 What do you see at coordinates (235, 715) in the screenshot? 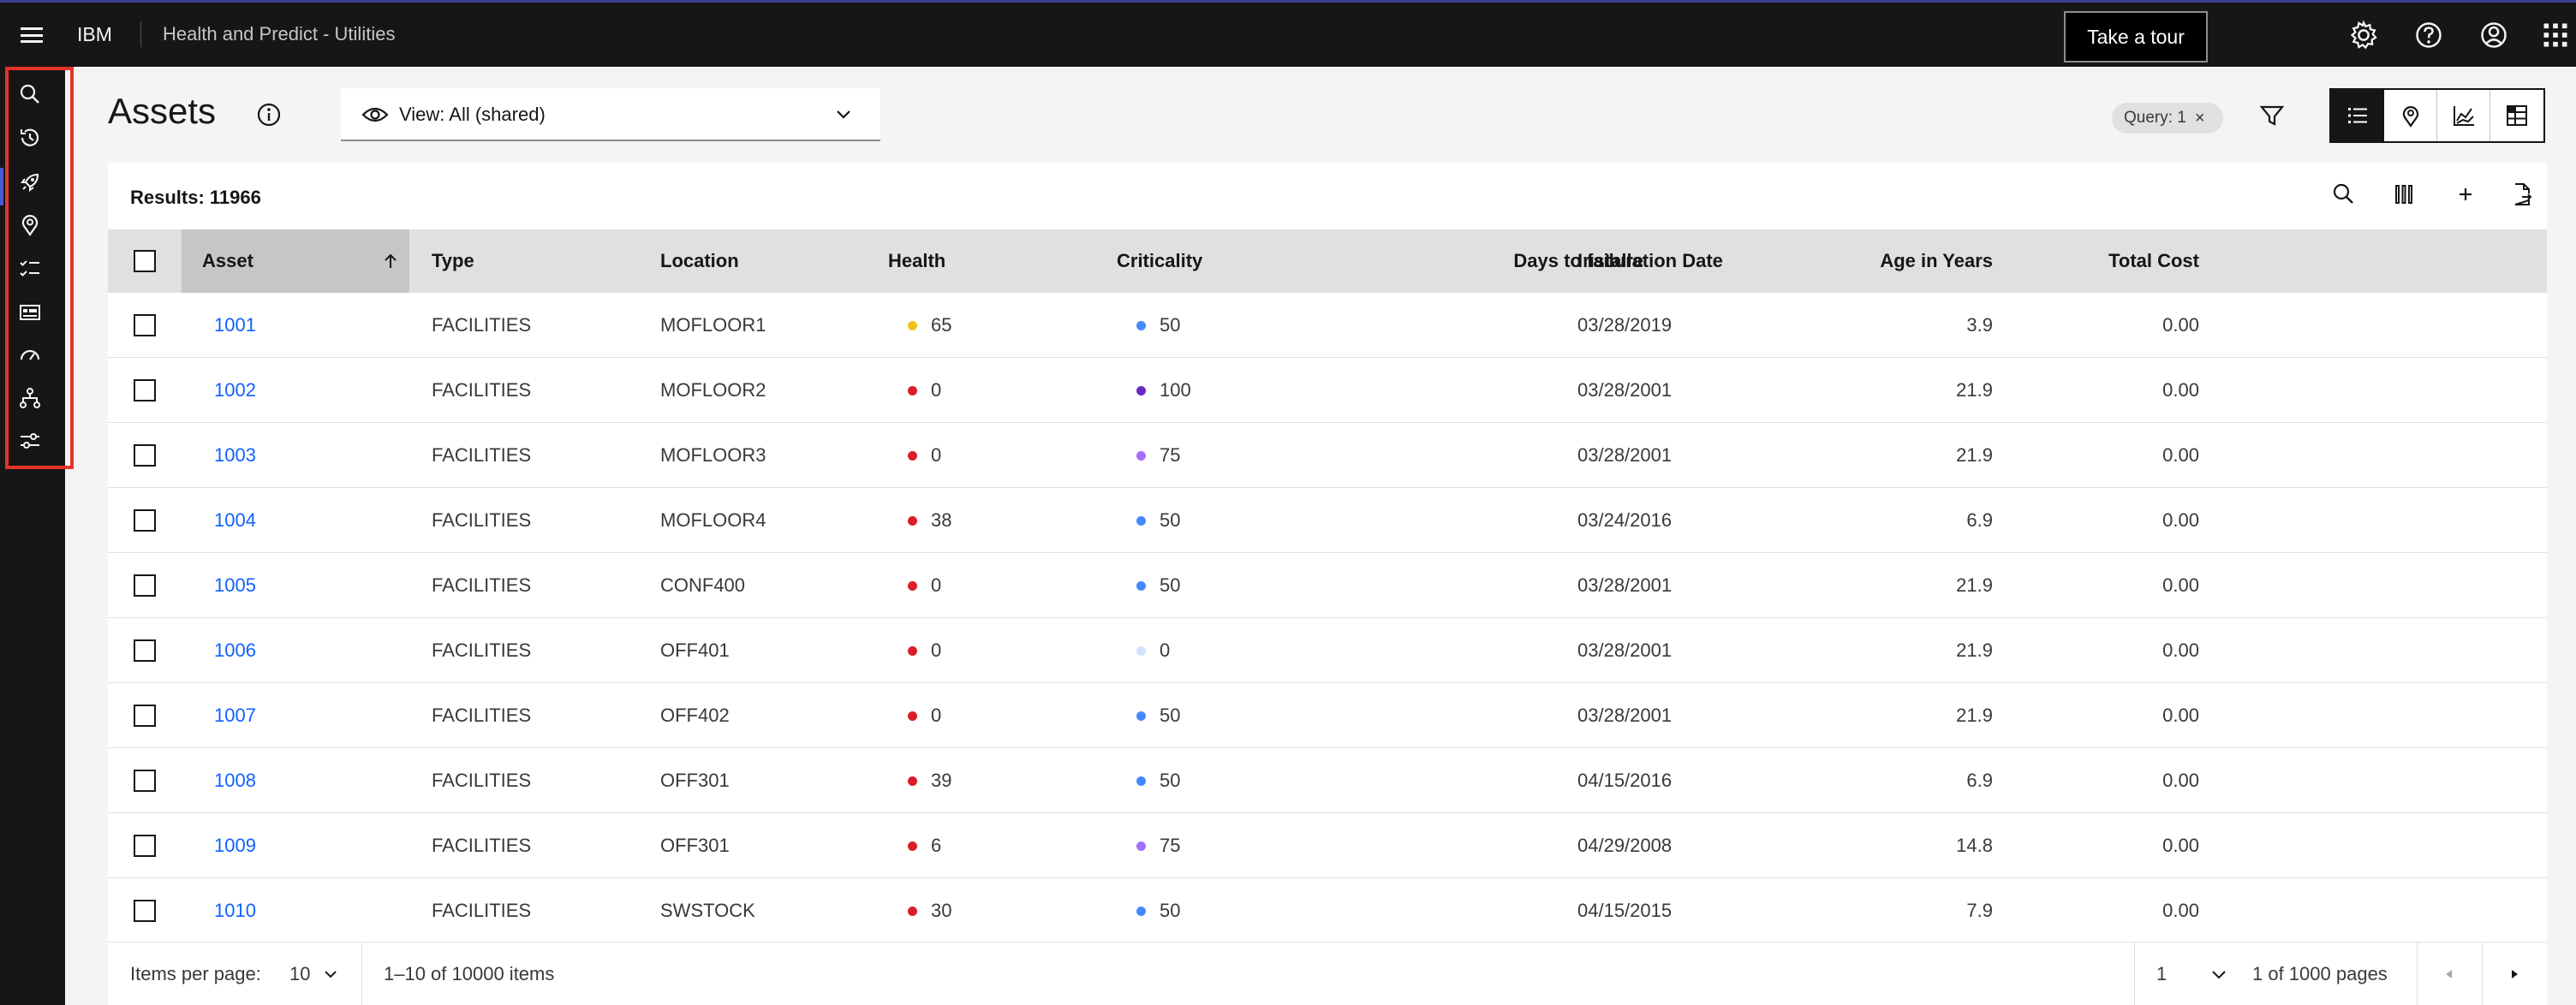
I see `asset-link: 1007` at bounding box center [235, 715].